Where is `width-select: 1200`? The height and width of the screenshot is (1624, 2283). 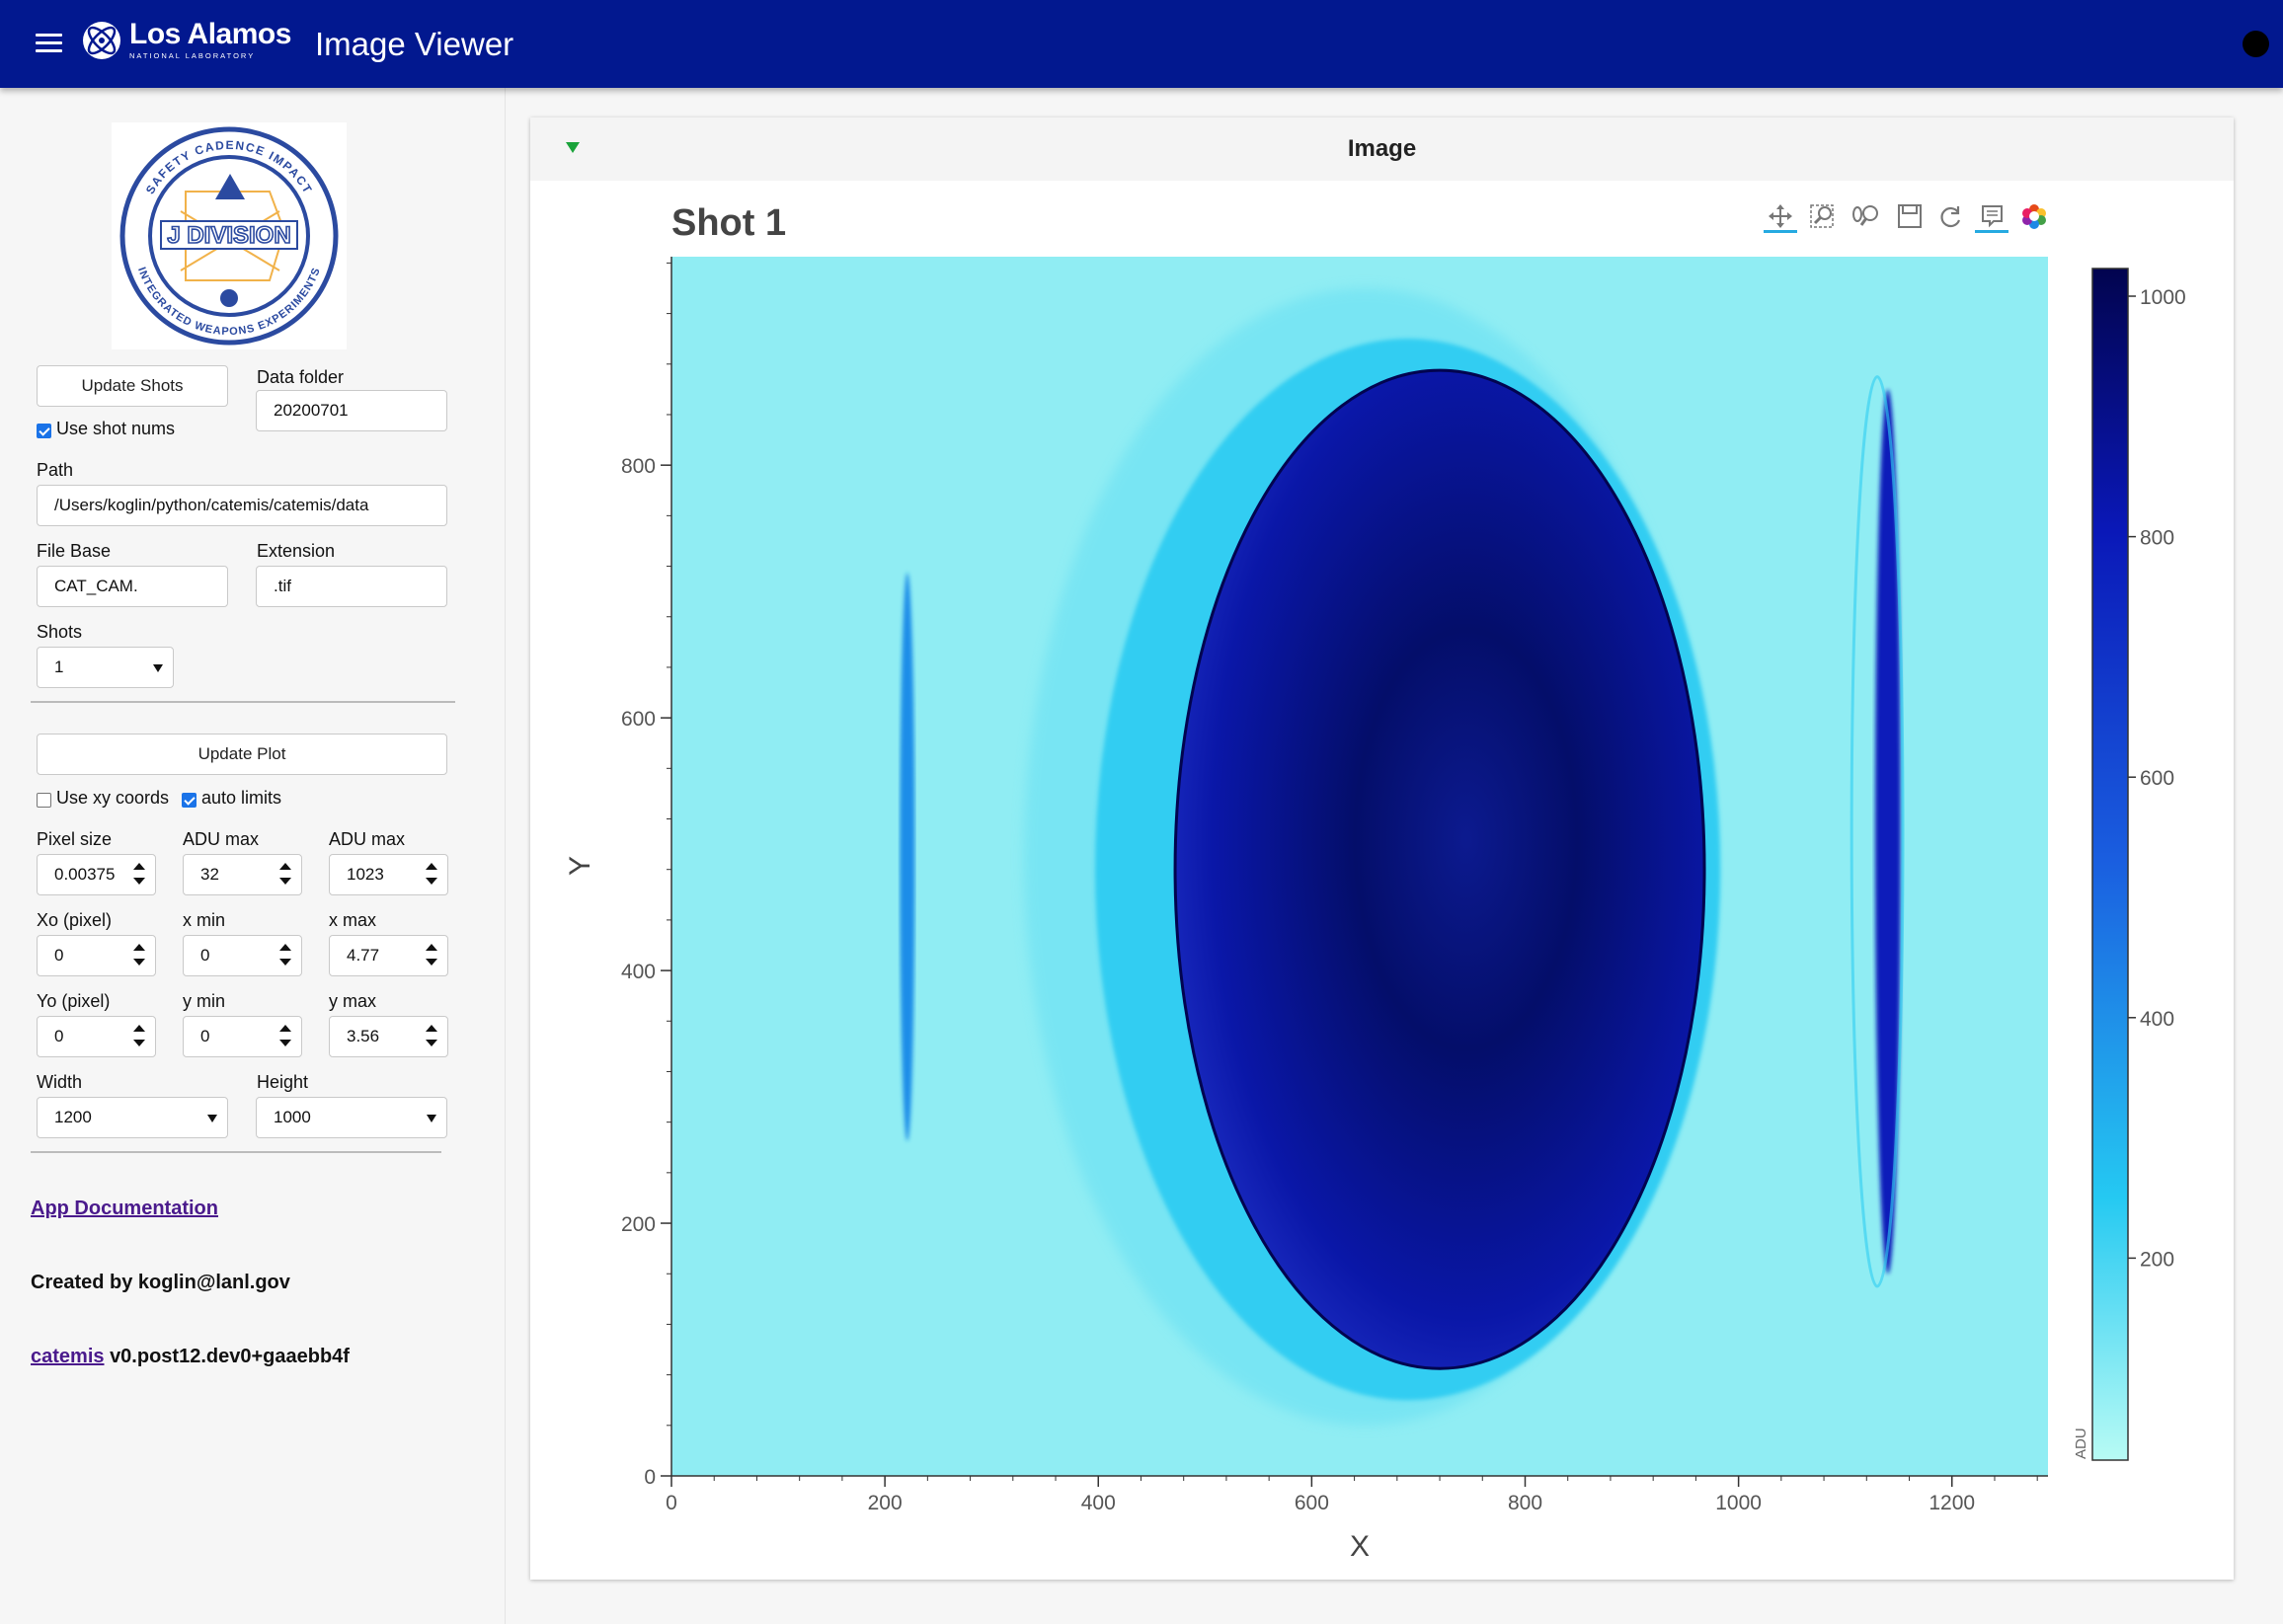
width-select: 1200 is located at coordinates (132, 1117).